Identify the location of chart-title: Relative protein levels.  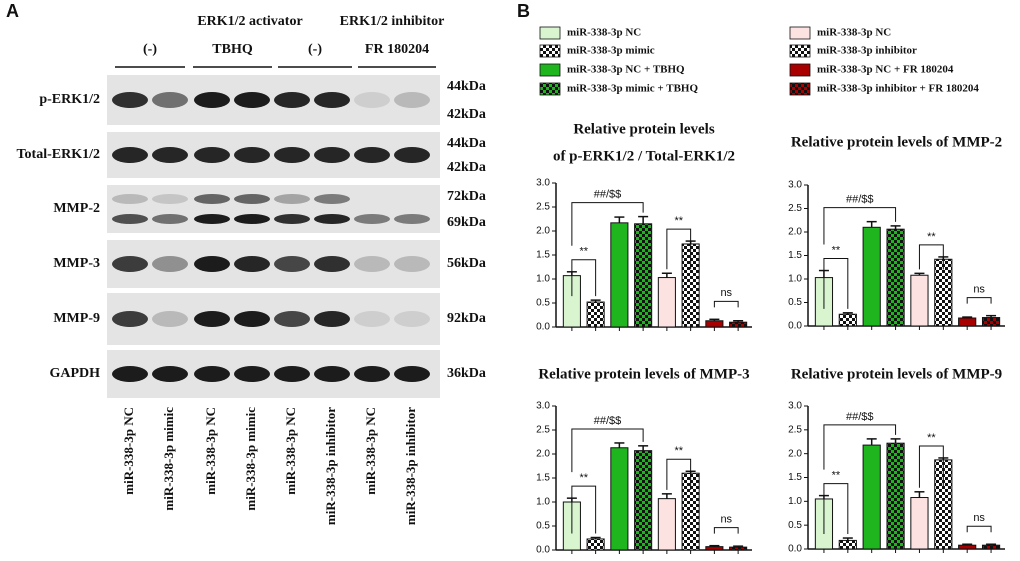
(644, 129).